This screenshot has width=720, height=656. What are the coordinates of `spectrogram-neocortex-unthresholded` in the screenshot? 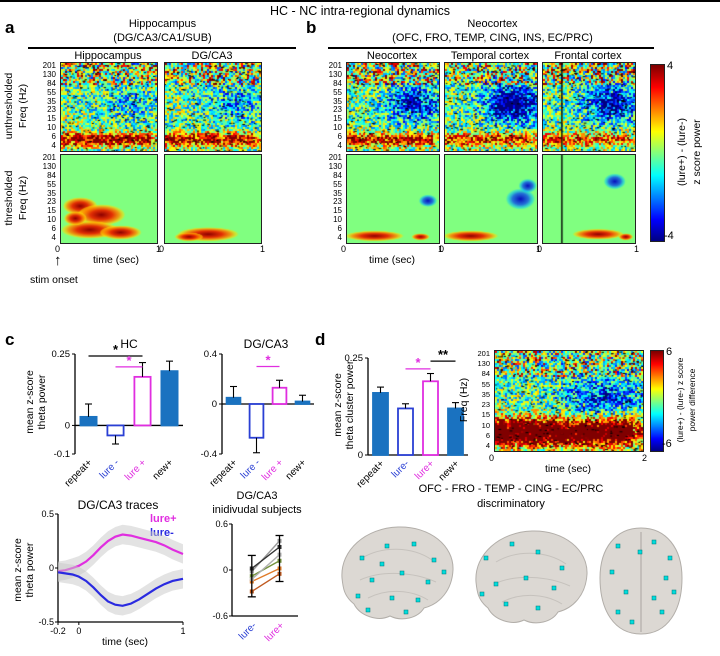 It's located at (393, 107).